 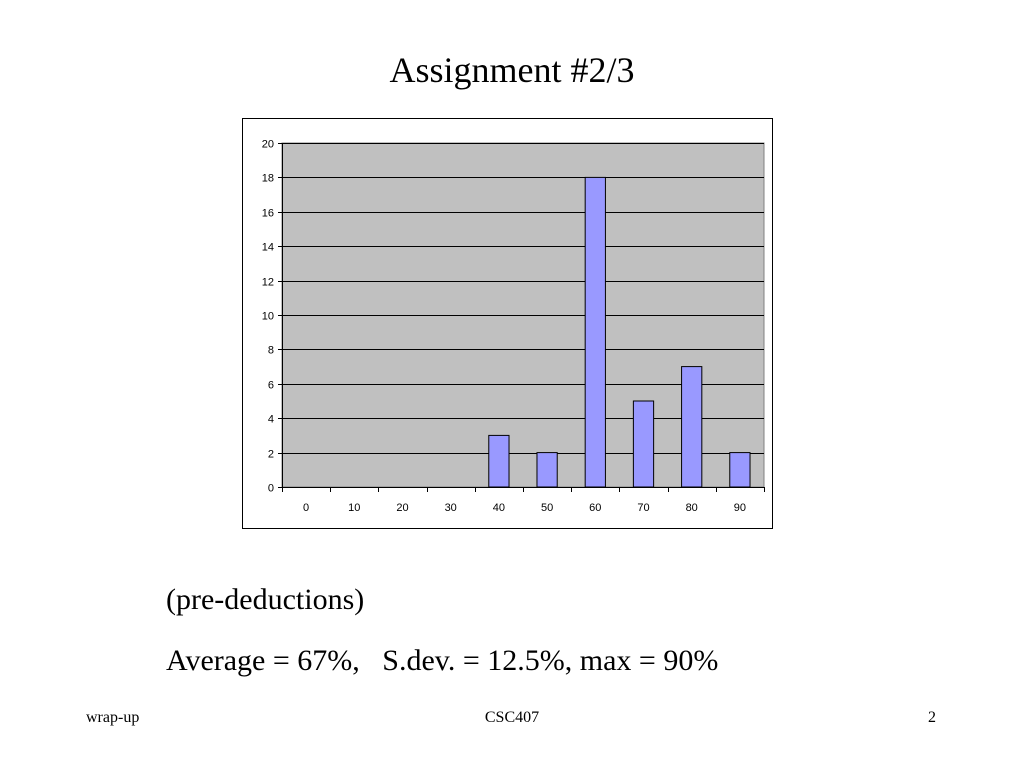 I want to click on x-tick-label: 70, so click(x=643, y=508).